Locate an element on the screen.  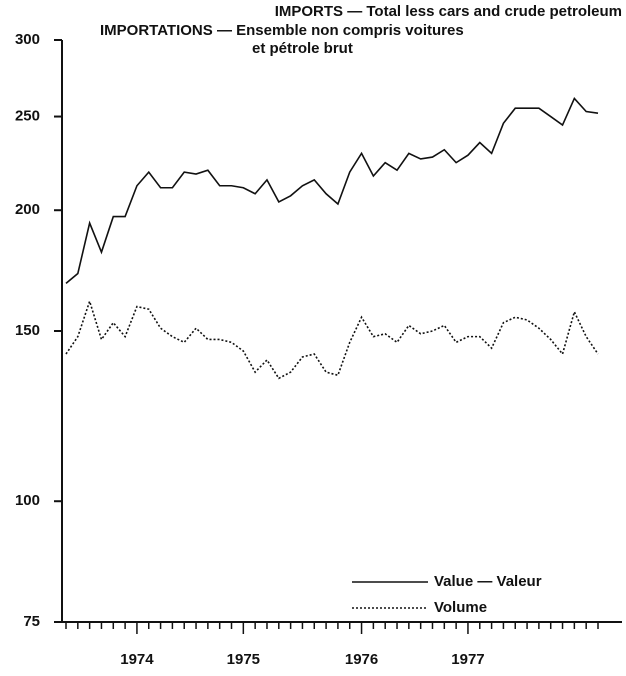
y-tick-label: 100 is located at coordinates (27, 500).